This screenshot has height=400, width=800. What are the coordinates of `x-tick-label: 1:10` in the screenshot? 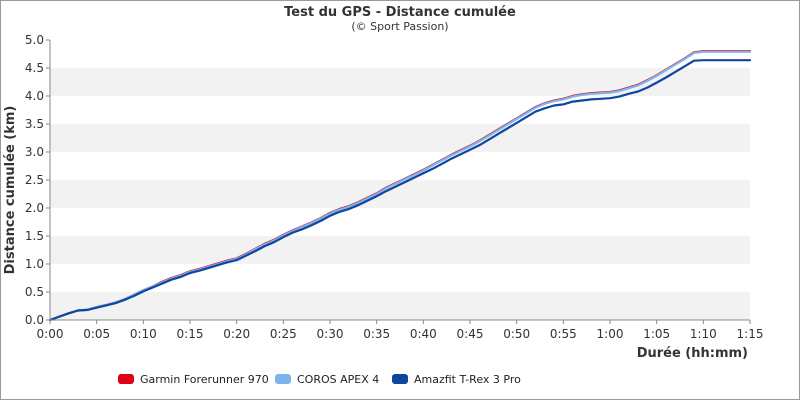 It's located at (703, 334).